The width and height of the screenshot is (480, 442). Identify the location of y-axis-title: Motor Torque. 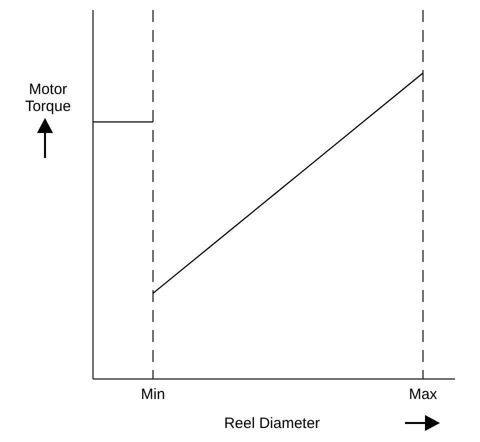
(48, 98).